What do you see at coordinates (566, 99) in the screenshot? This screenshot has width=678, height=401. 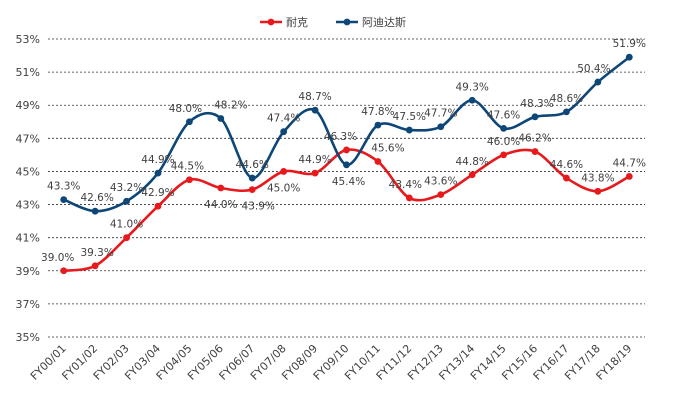 I see `data-label: 48.6%` at bounding box center [566, 99].